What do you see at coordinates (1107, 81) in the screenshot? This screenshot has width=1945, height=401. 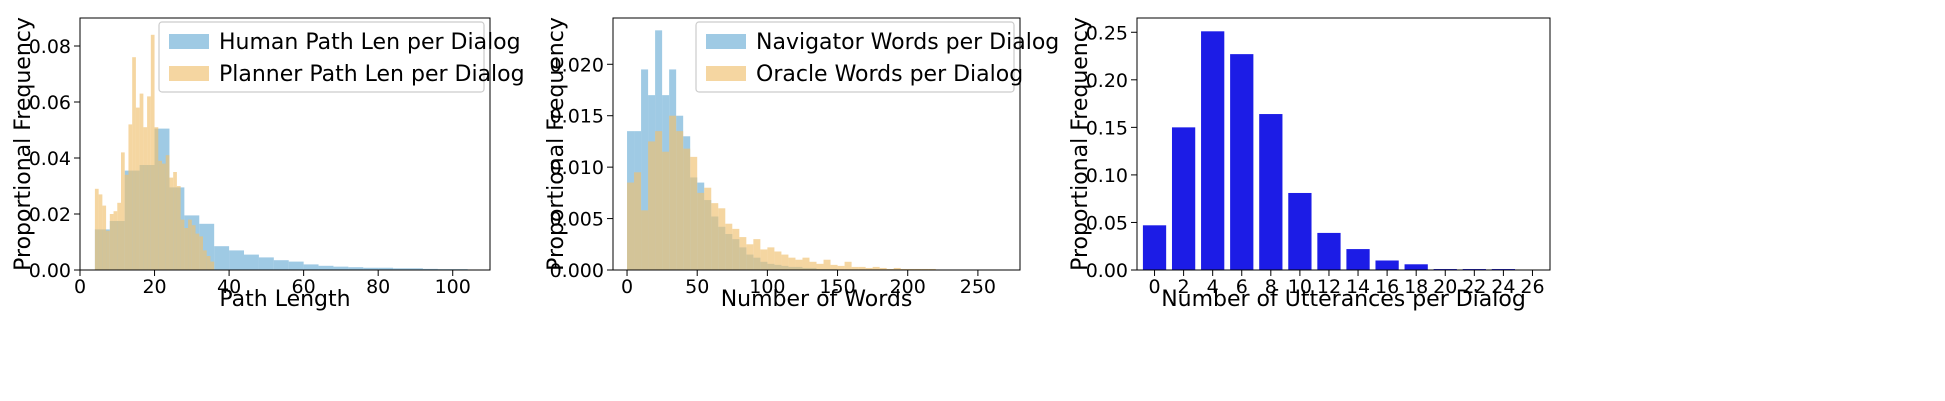 I see `y-tick-label: 0.20` at bounding box center [1107, 81].